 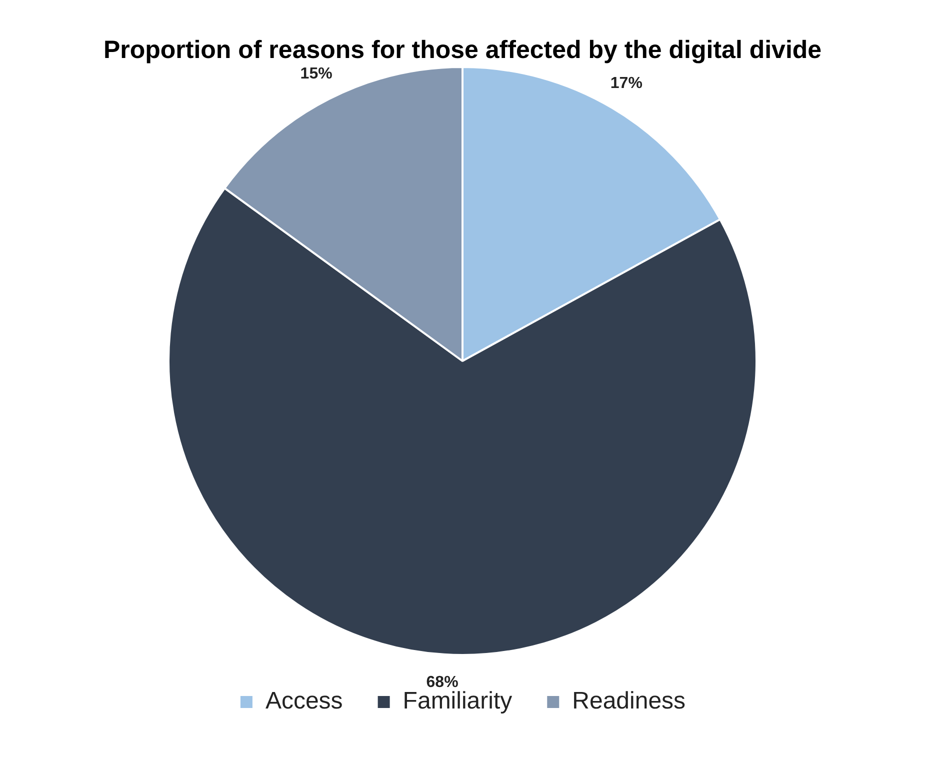 I want to click on data-label: 17%, so click(x=626, y=83).